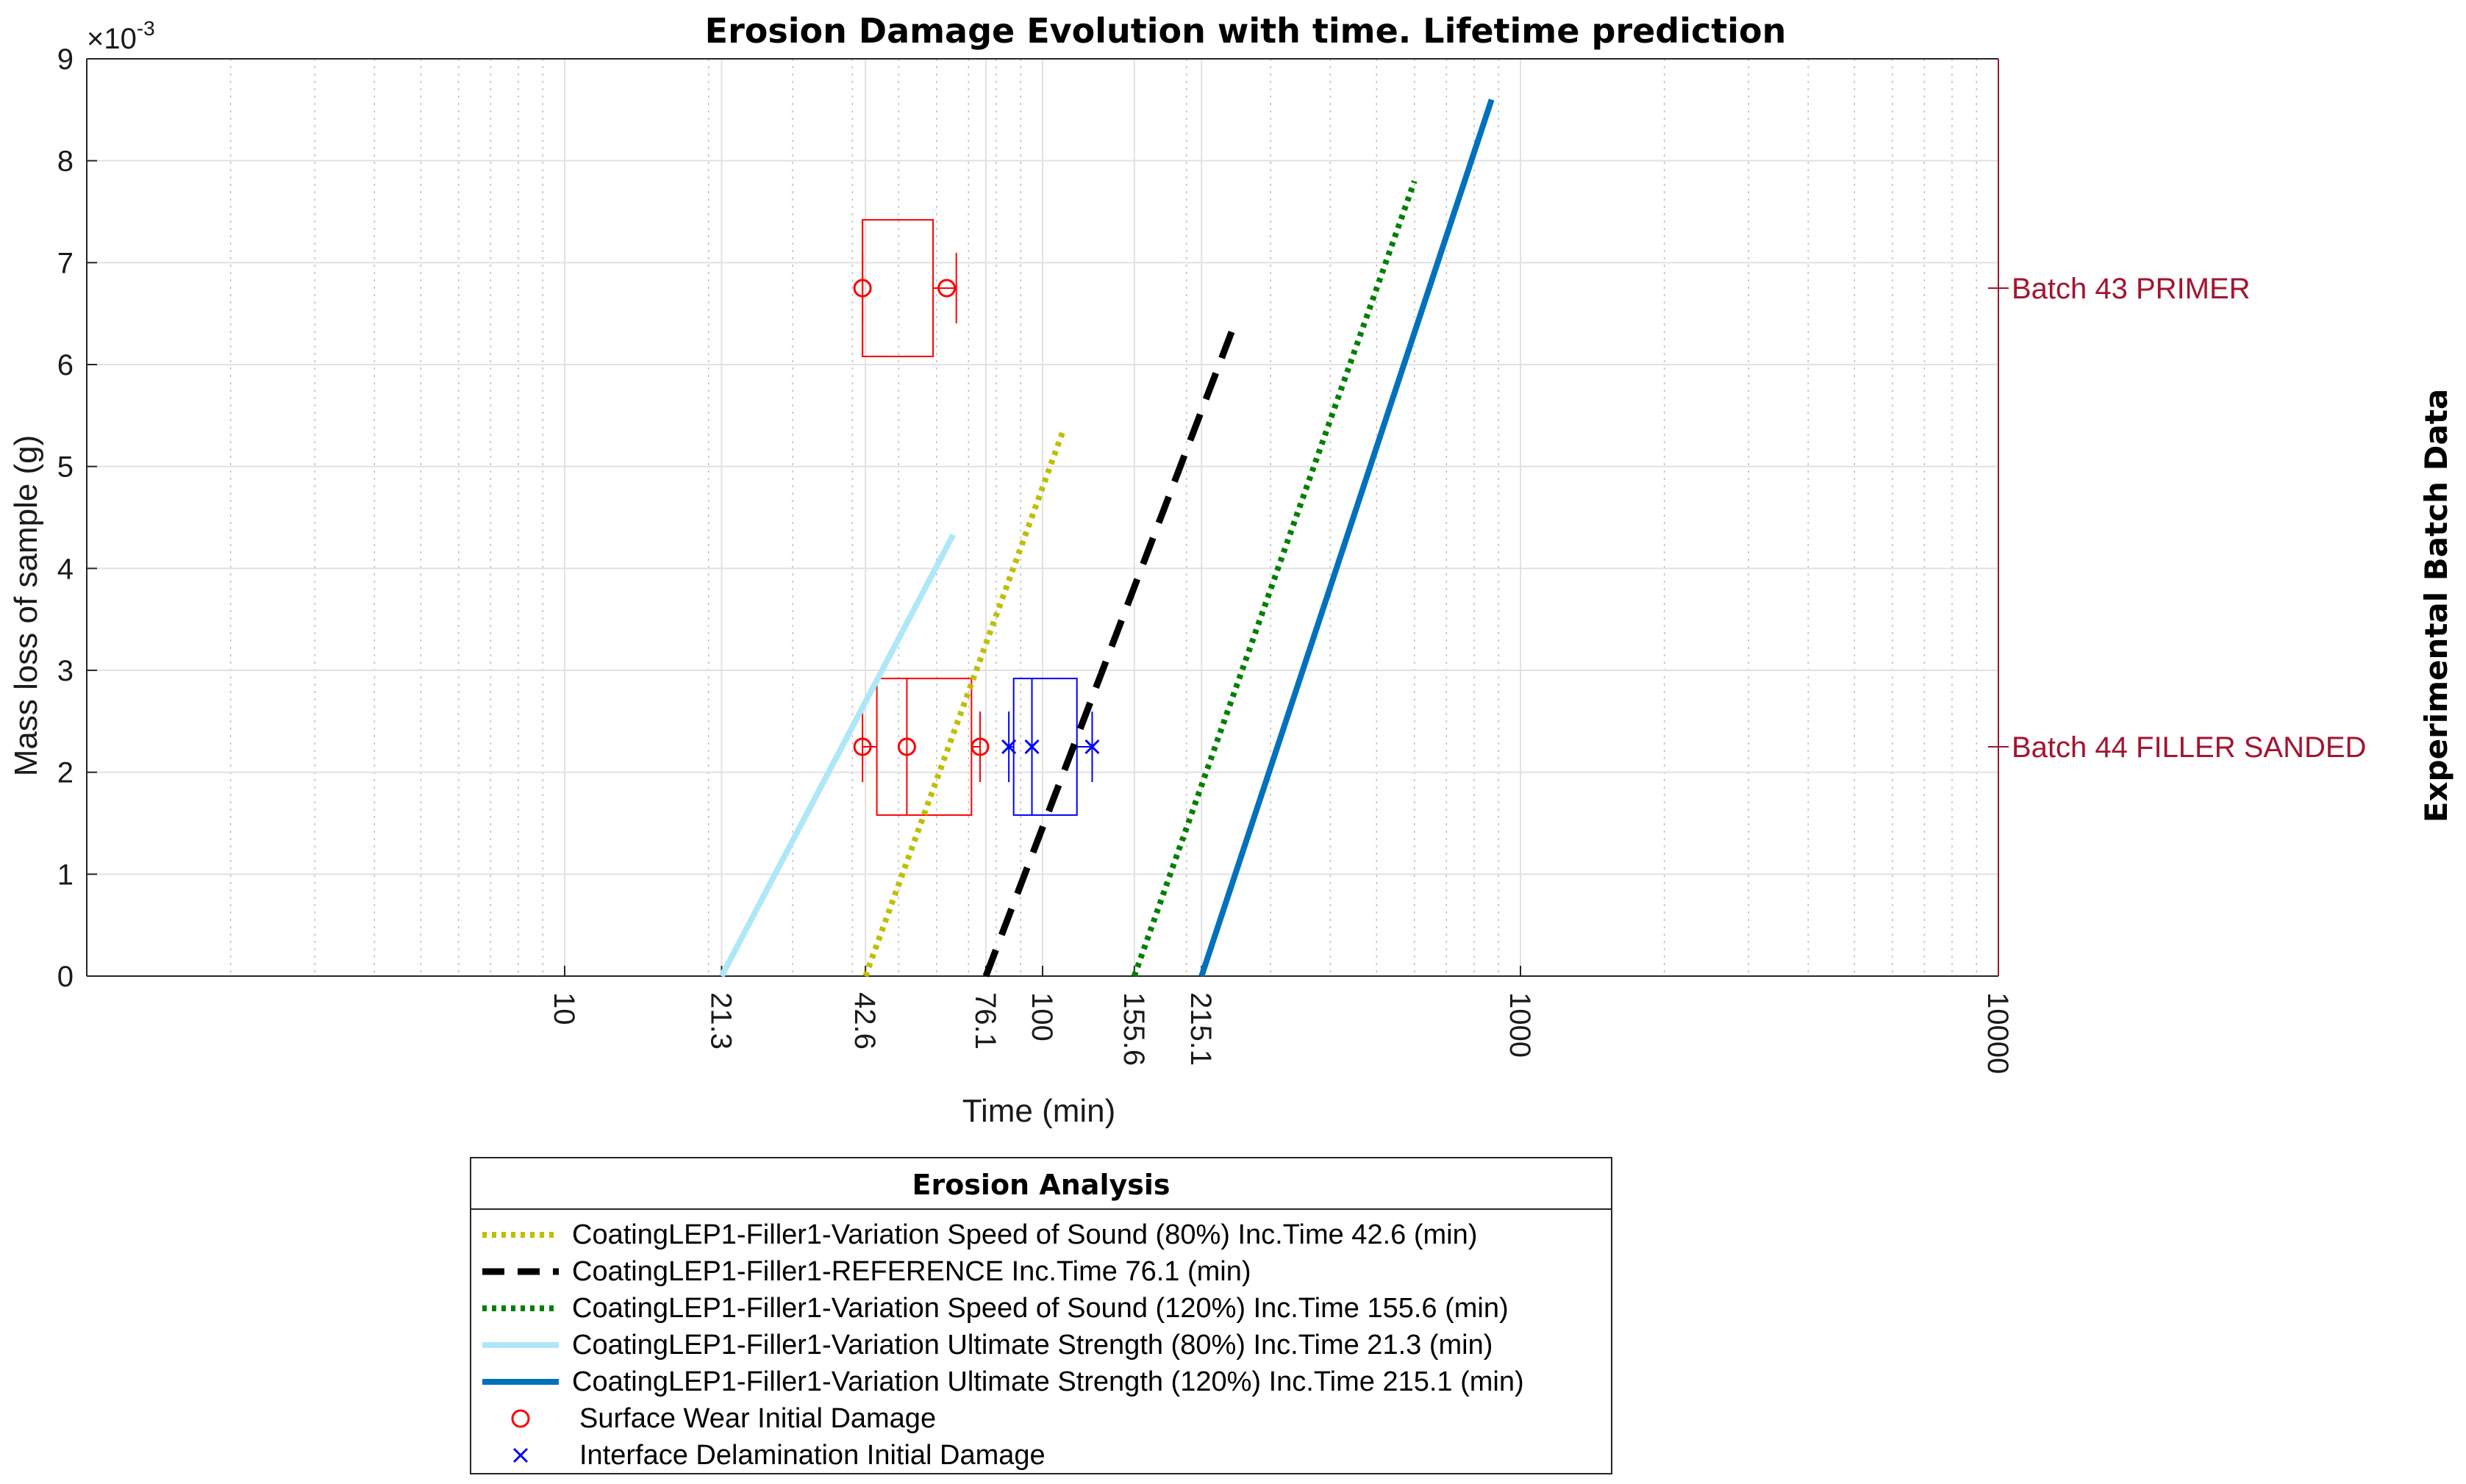 The height and width of the screenshot is (1484, 2466). I want to click on legend-entry: Surface Wear Initial Damage, so click(757, 1419).